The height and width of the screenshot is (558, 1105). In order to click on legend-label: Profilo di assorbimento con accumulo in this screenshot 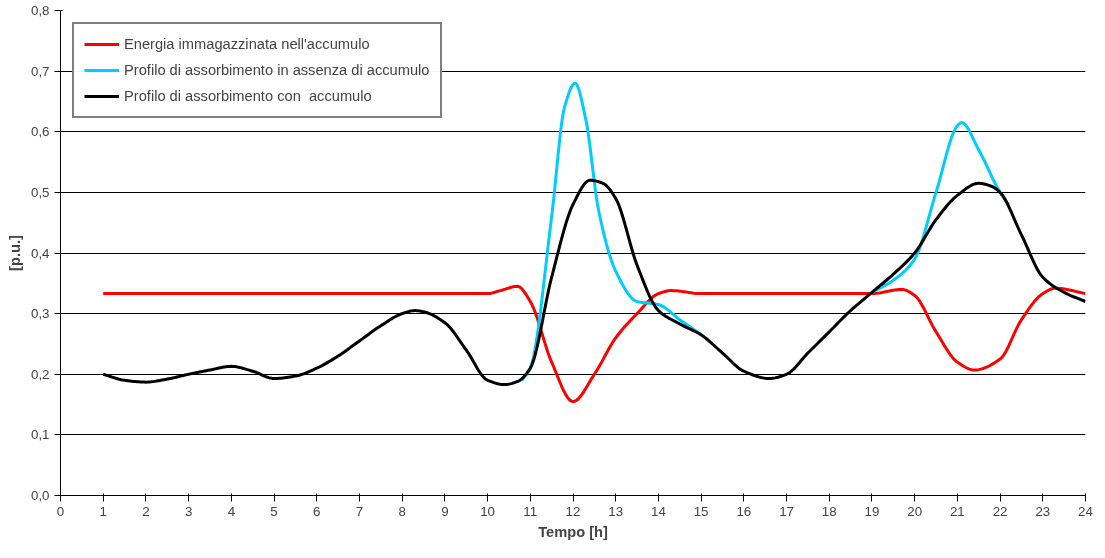, I will do `click(248, 96)`.